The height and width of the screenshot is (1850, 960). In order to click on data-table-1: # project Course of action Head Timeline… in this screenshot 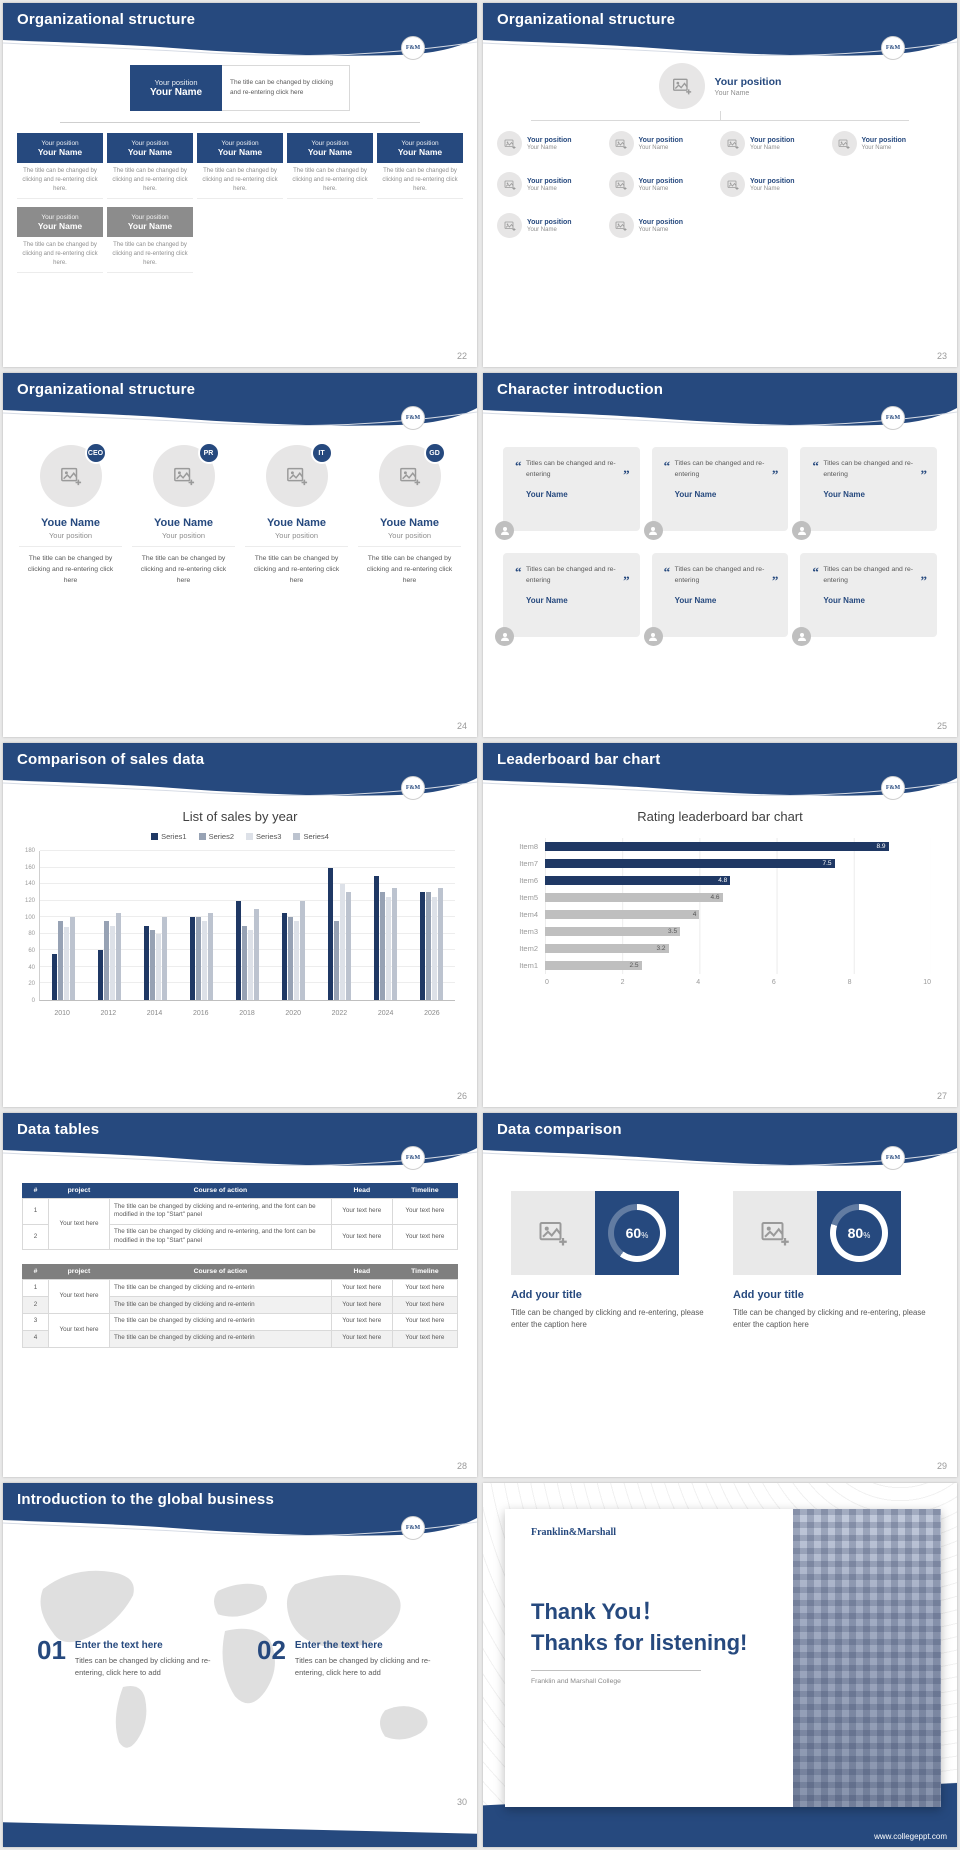, I will do `click(240, 1217)`.